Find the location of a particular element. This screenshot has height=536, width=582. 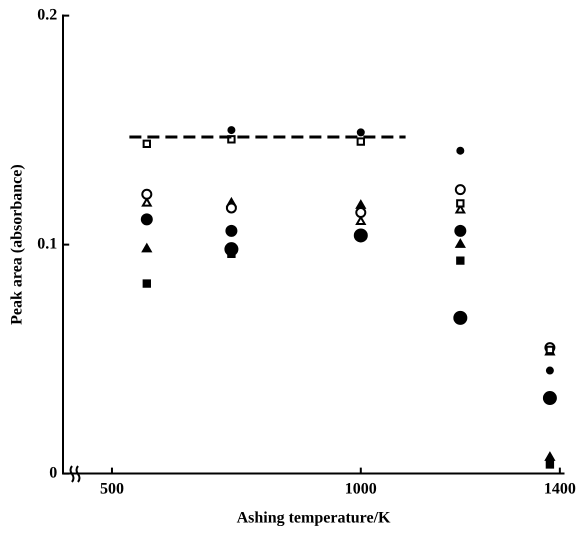

x-tick-label: 1000 is located at coordinates (360, 489).